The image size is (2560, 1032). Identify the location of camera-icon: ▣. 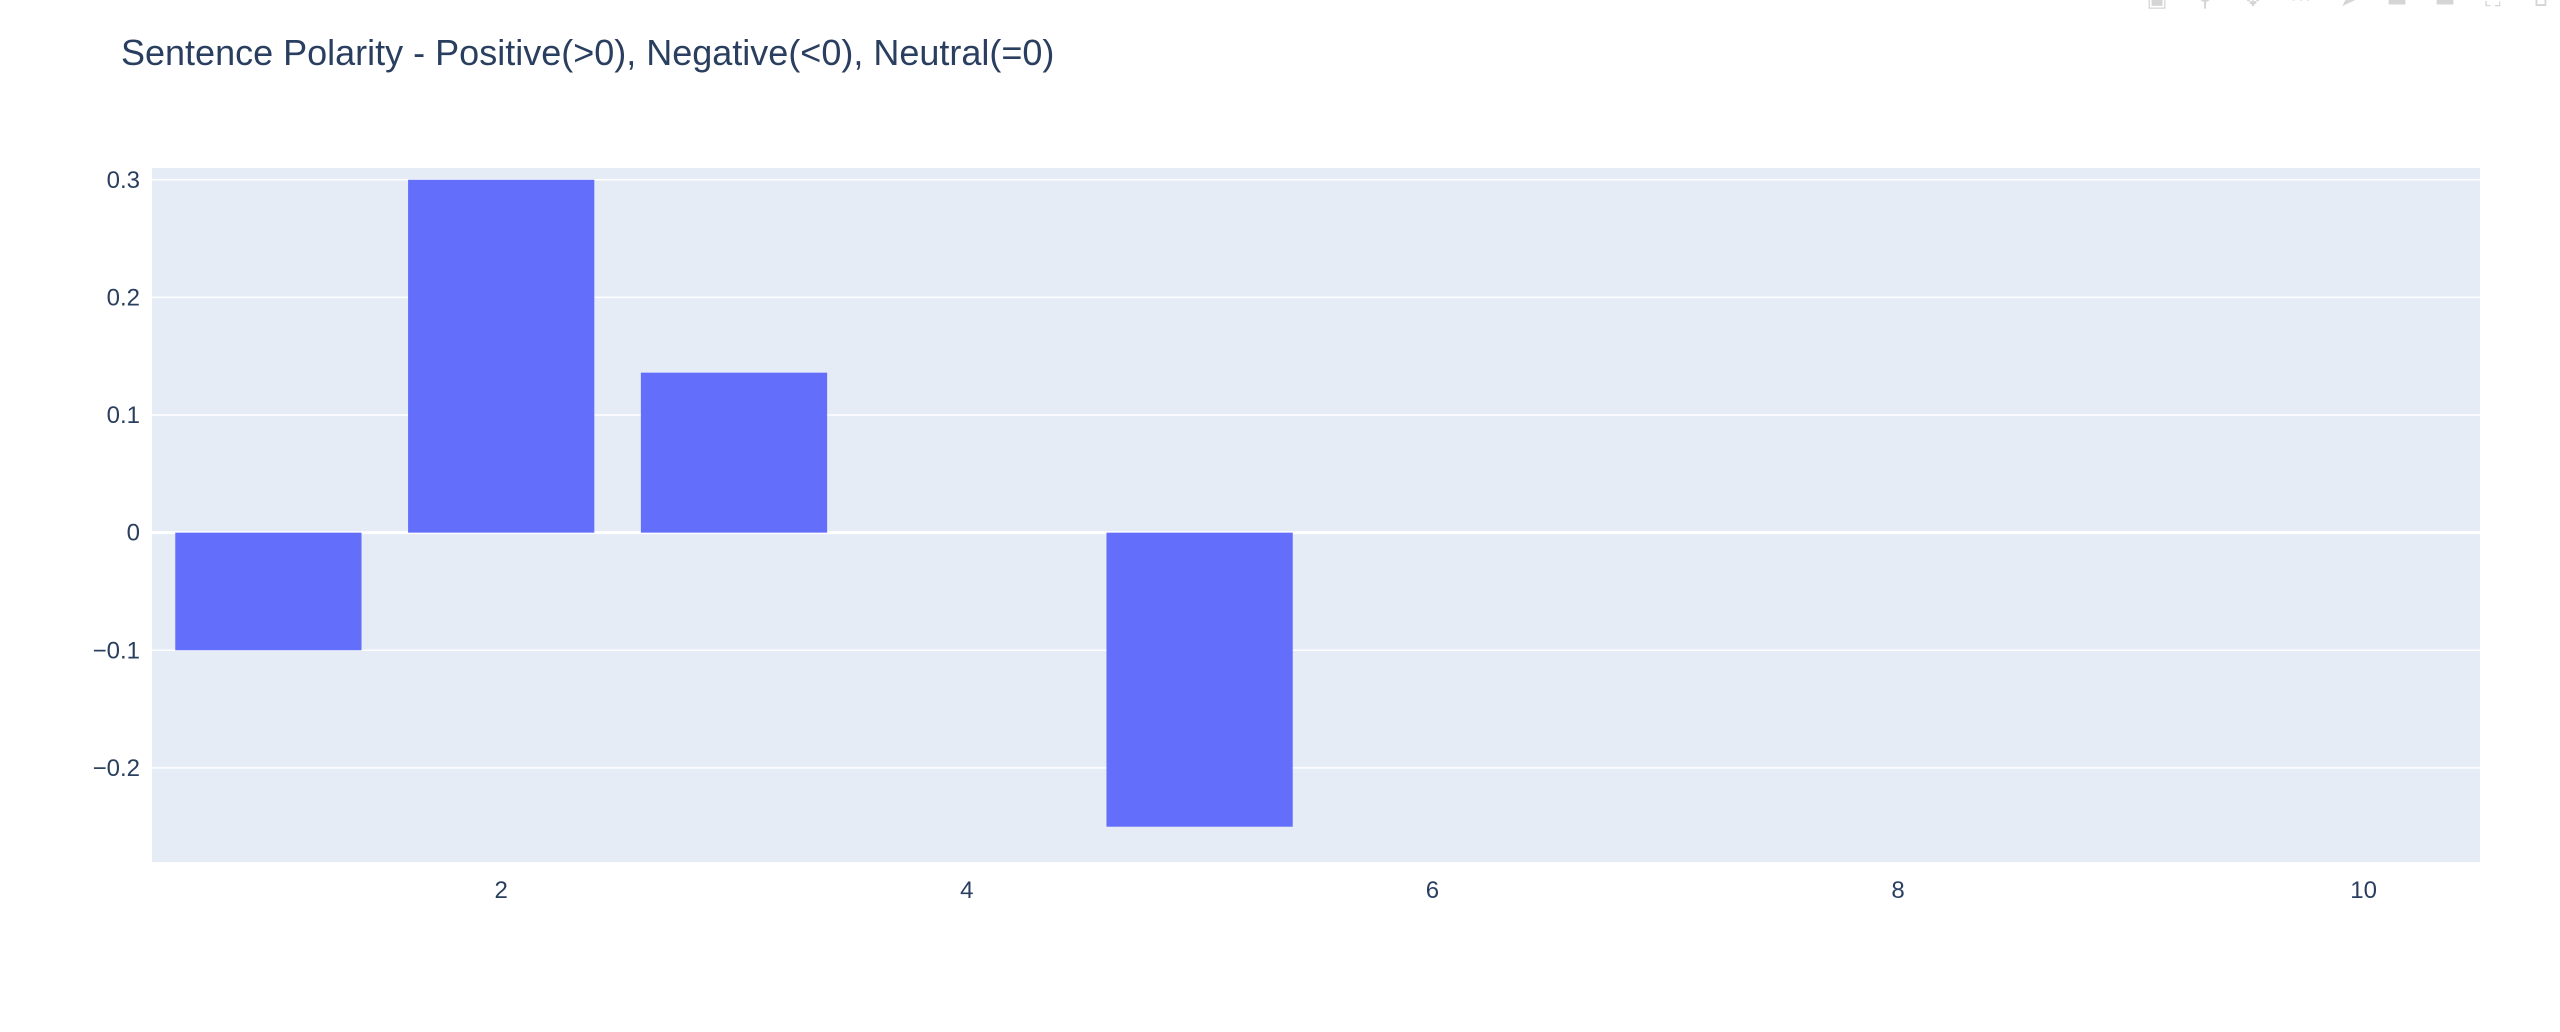
(2157, 5).